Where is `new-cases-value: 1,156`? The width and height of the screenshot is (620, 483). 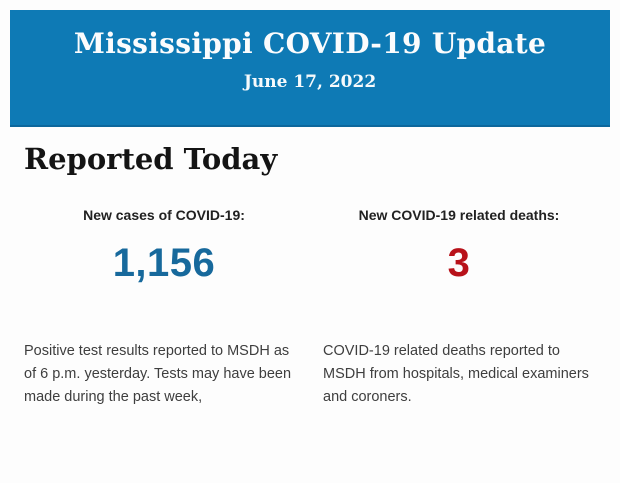 new-cases-value: 1,156 is located at coordinates (164, 263).